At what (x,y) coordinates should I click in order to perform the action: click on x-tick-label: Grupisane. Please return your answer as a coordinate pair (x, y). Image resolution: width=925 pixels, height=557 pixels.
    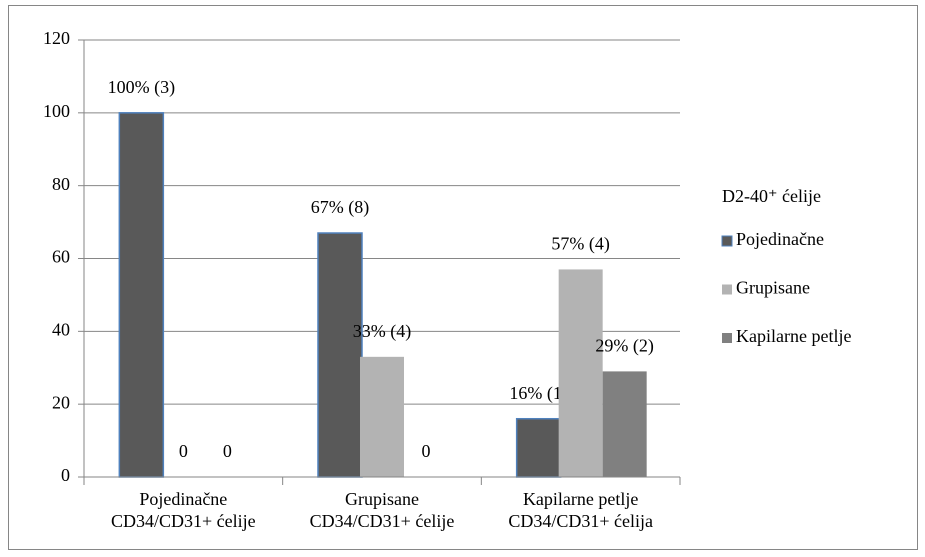
    Looking at the image, I should click on (382, 499).